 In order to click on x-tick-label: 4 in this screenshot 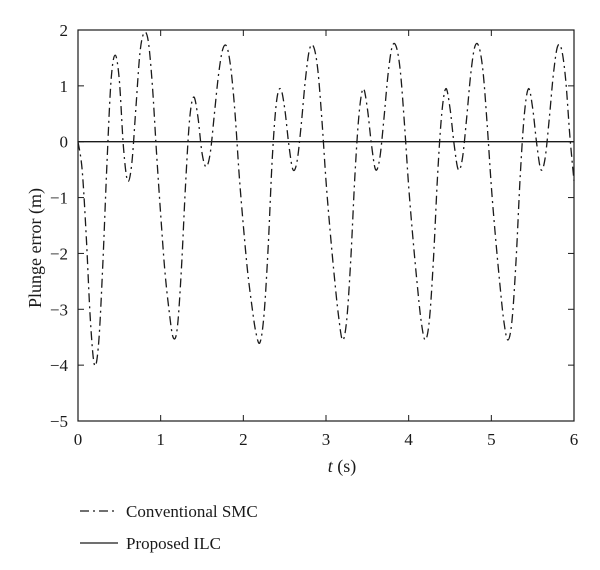, I will do `click(408, 439)`.